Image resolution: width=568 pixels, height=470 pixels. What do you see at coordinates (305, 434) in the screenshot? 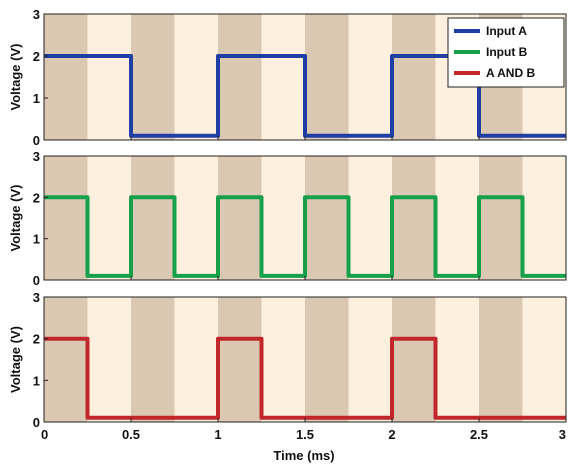
I see `x-tick-label: 1.5` at bounding box center [305, 434].